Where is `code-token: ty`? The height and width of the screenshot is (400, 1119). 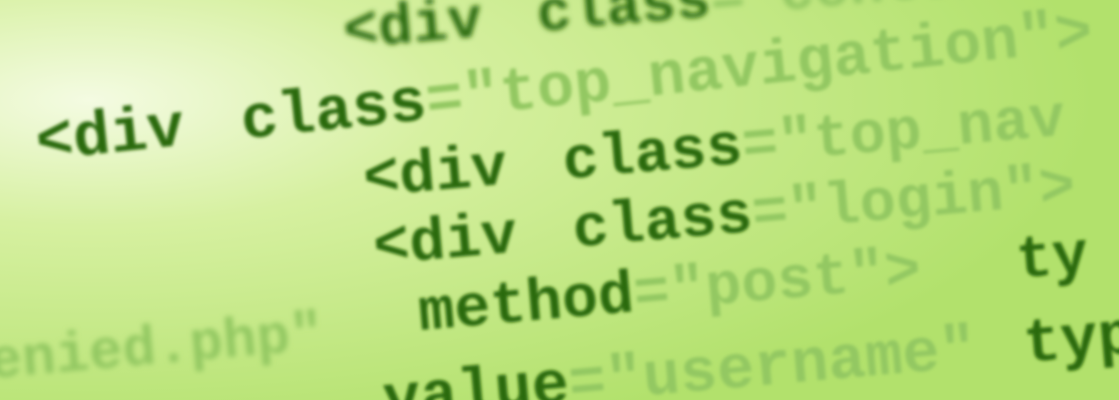 code-token: ty is located at coordinates (1053, 260).